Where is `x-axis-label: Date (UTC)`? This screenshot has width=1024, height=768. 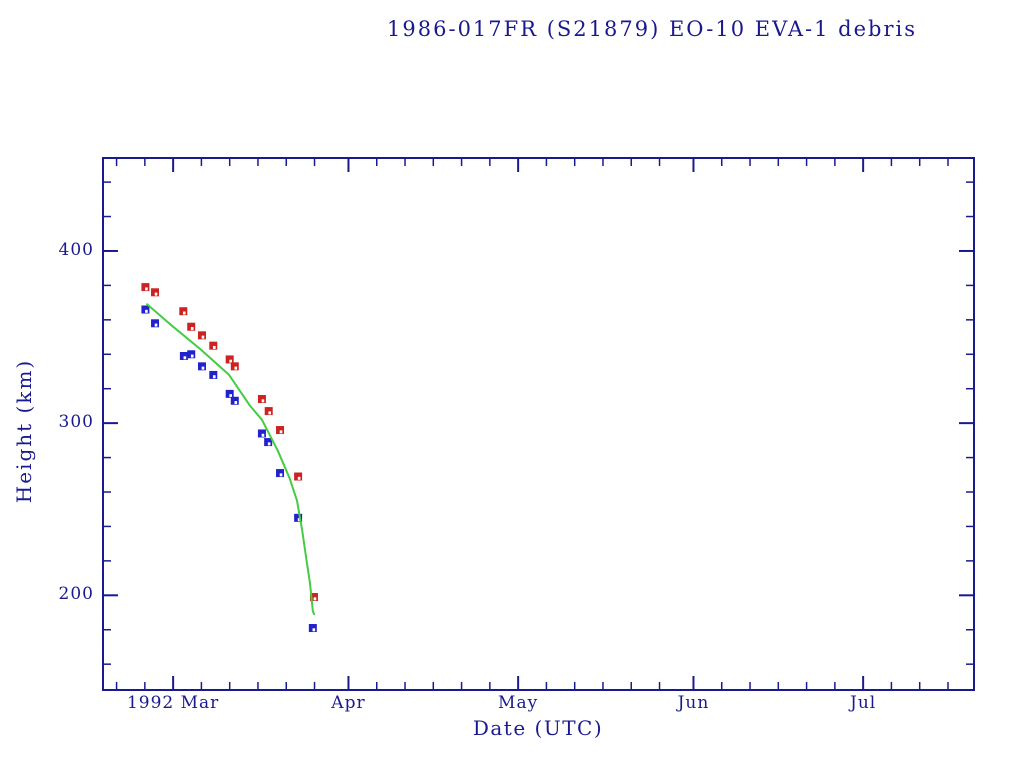 x-axis-label: Date (UTC) is located at coordinates (538, 728).